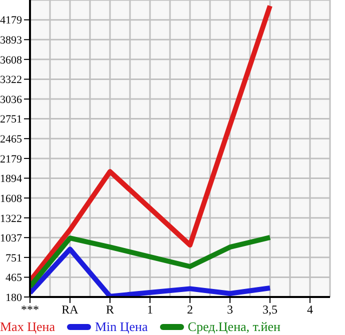 The height and width of the screenshot is (335, 345). Describe the element at coordinates (11, 80) in the screenshot. I see `y-tick-label: 3322` at that location.